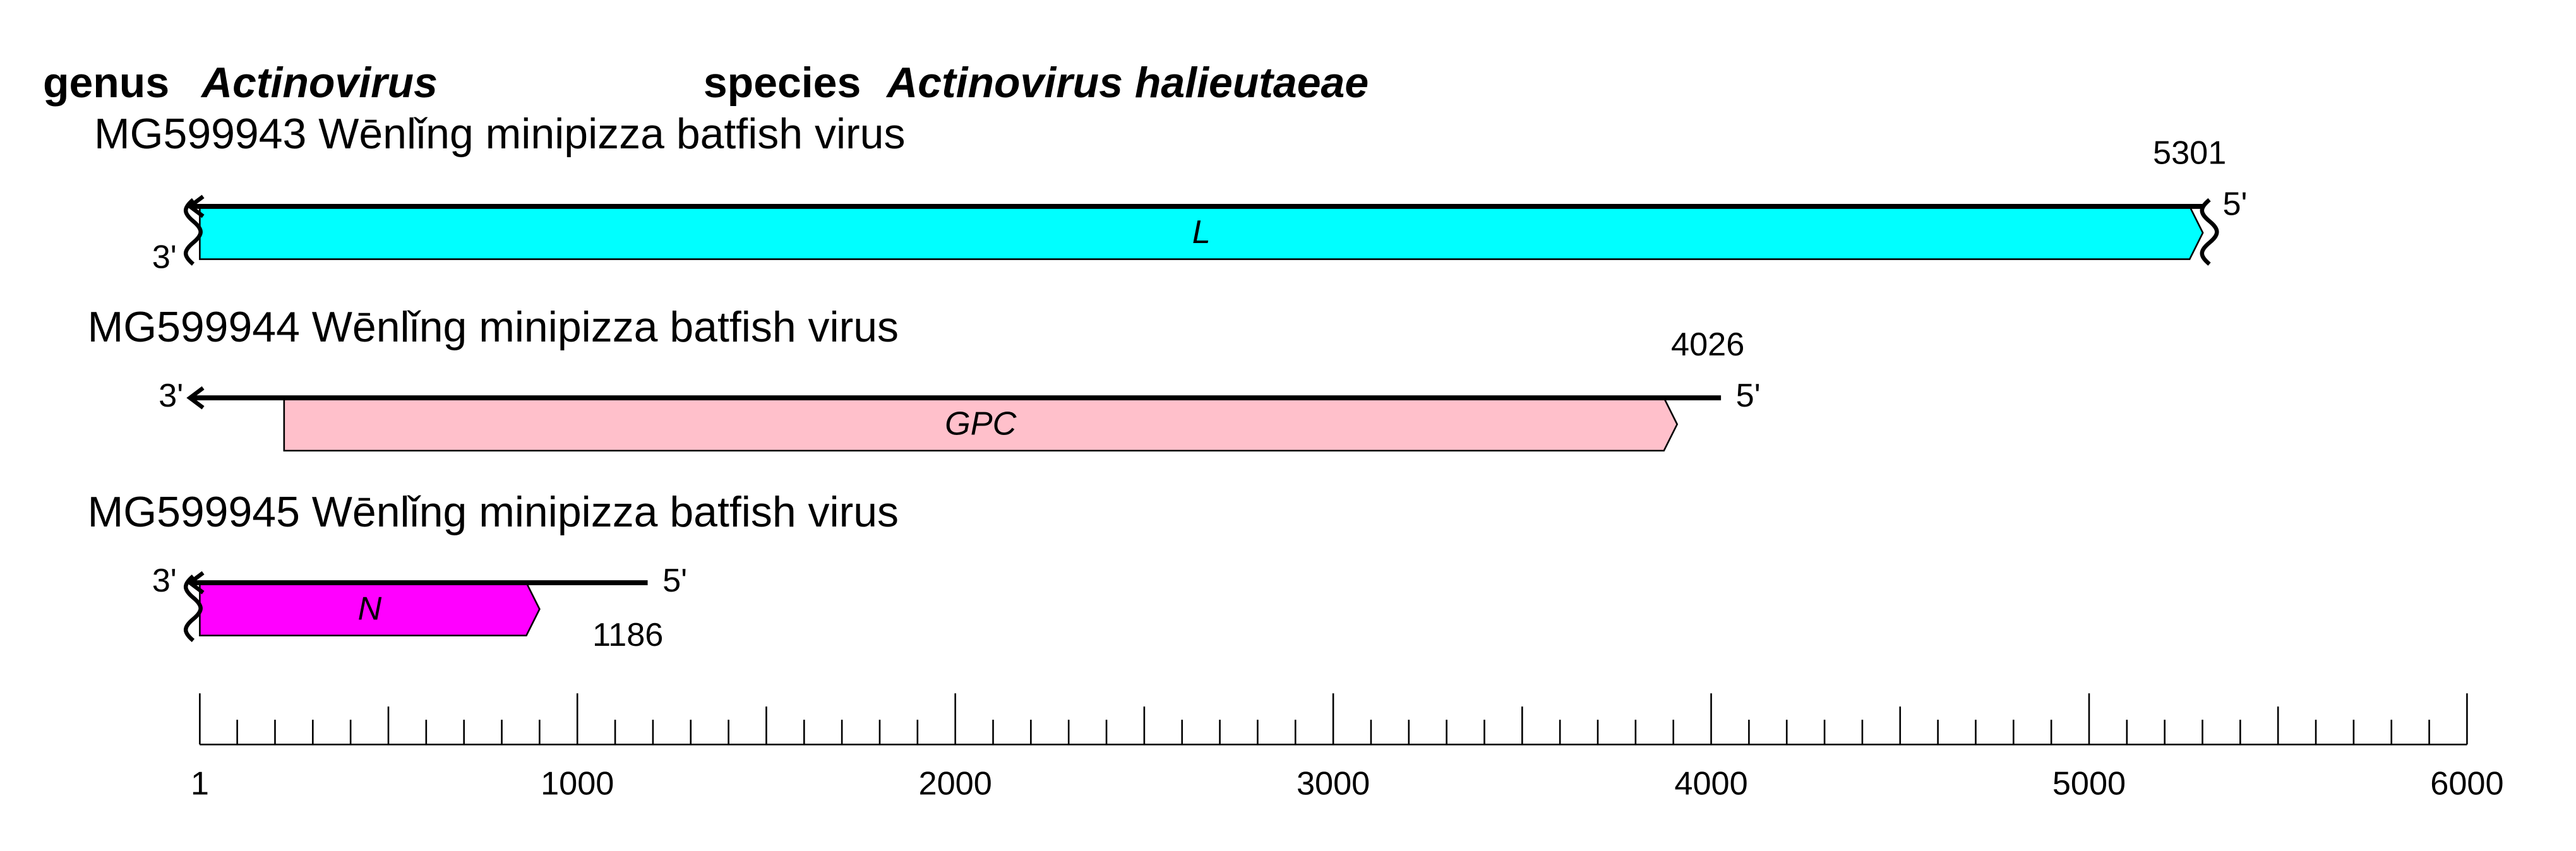 This screenshot has height=851, width=2576. Describe the element at coordinates (499, 134) in the screenshot. I see `segment-label: MG599943 Wēnlǐng minipizza batfish virus` at that location.